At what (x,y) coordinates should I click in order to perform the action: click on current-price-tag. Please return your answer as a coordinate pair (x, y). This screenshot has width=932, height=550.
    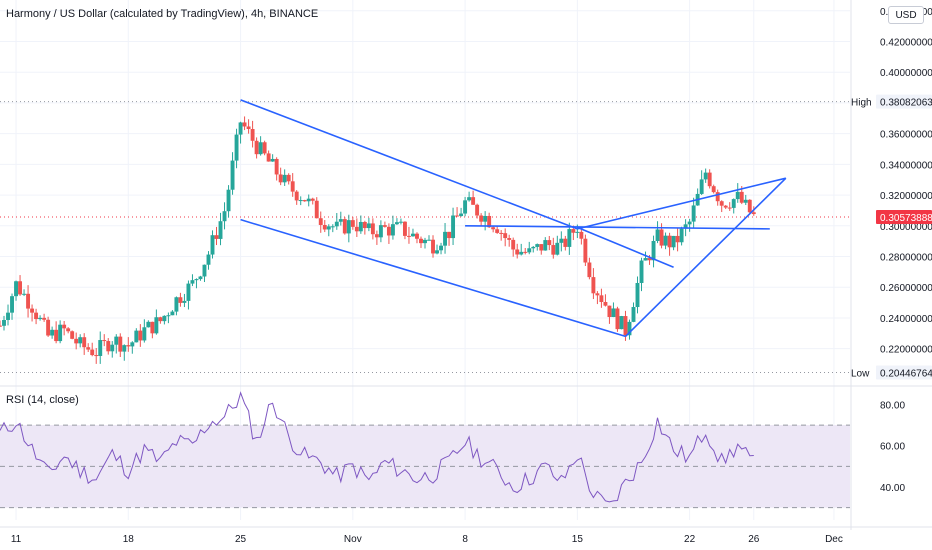
    Looking at the image, I should click on (904, 216).